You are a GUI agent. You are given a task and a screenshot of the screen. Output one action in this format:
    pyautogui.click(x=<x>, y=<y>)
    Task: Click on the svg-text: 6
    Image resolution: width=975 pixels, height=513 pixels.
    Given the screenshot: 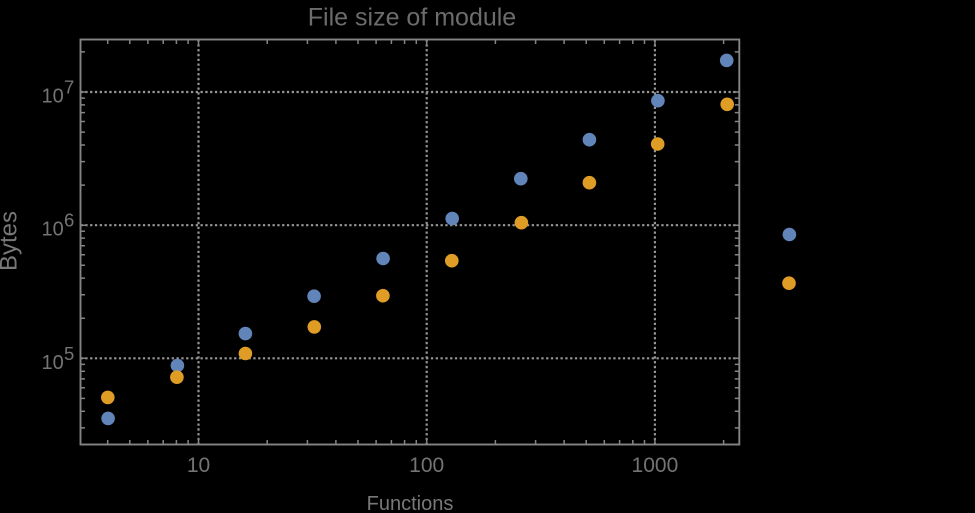 What is the action you would take?
    pyautogui.click(x=69, y=220)
    